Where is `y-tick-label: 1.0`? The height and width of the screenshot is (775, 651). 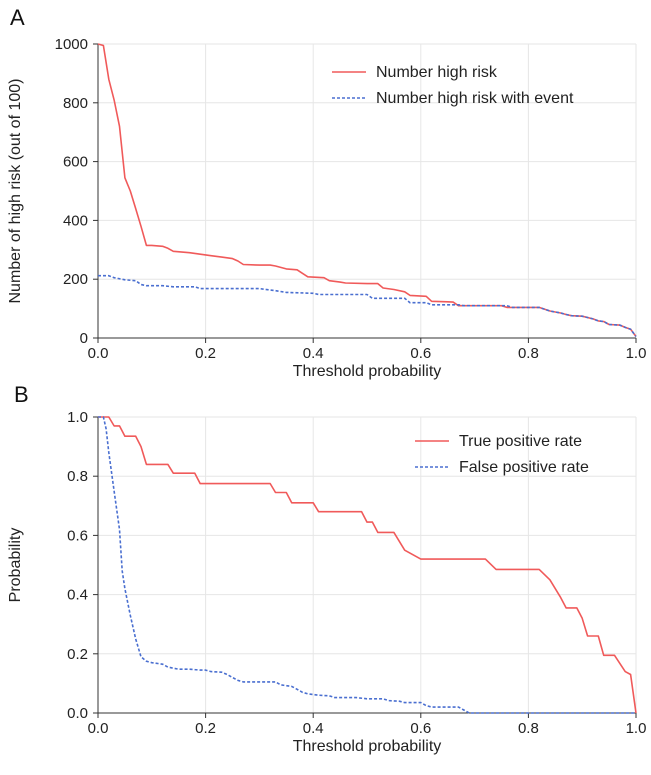 y-tick-label: 1.0 is located at coordinates (77, 417).